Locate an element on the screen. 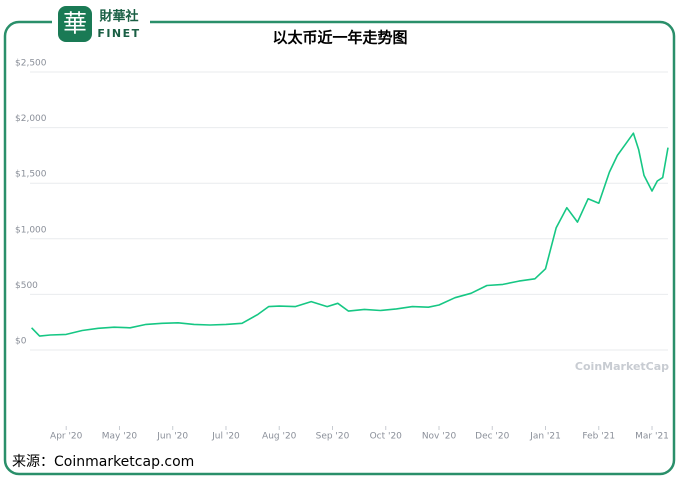 Image resolution: width=681 pixels, height=486 pixels. x-tick-label: Jun '20 is located at coordinates (172, 437).